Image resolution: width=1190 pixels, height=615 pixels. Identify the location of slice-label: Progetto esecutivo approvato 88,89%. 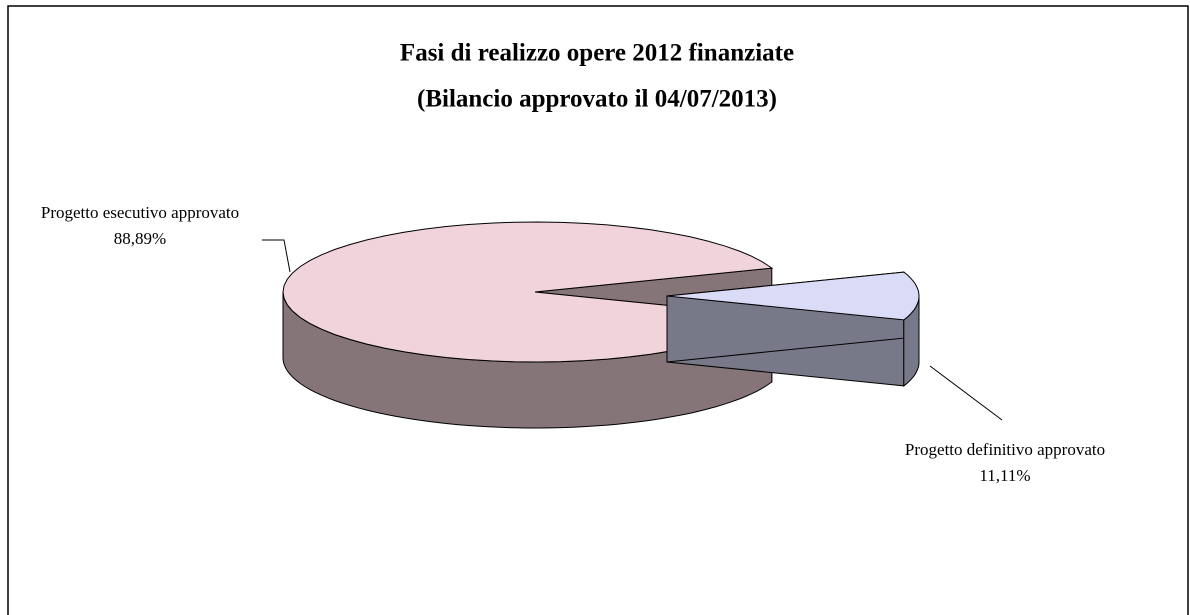
(140, 226).